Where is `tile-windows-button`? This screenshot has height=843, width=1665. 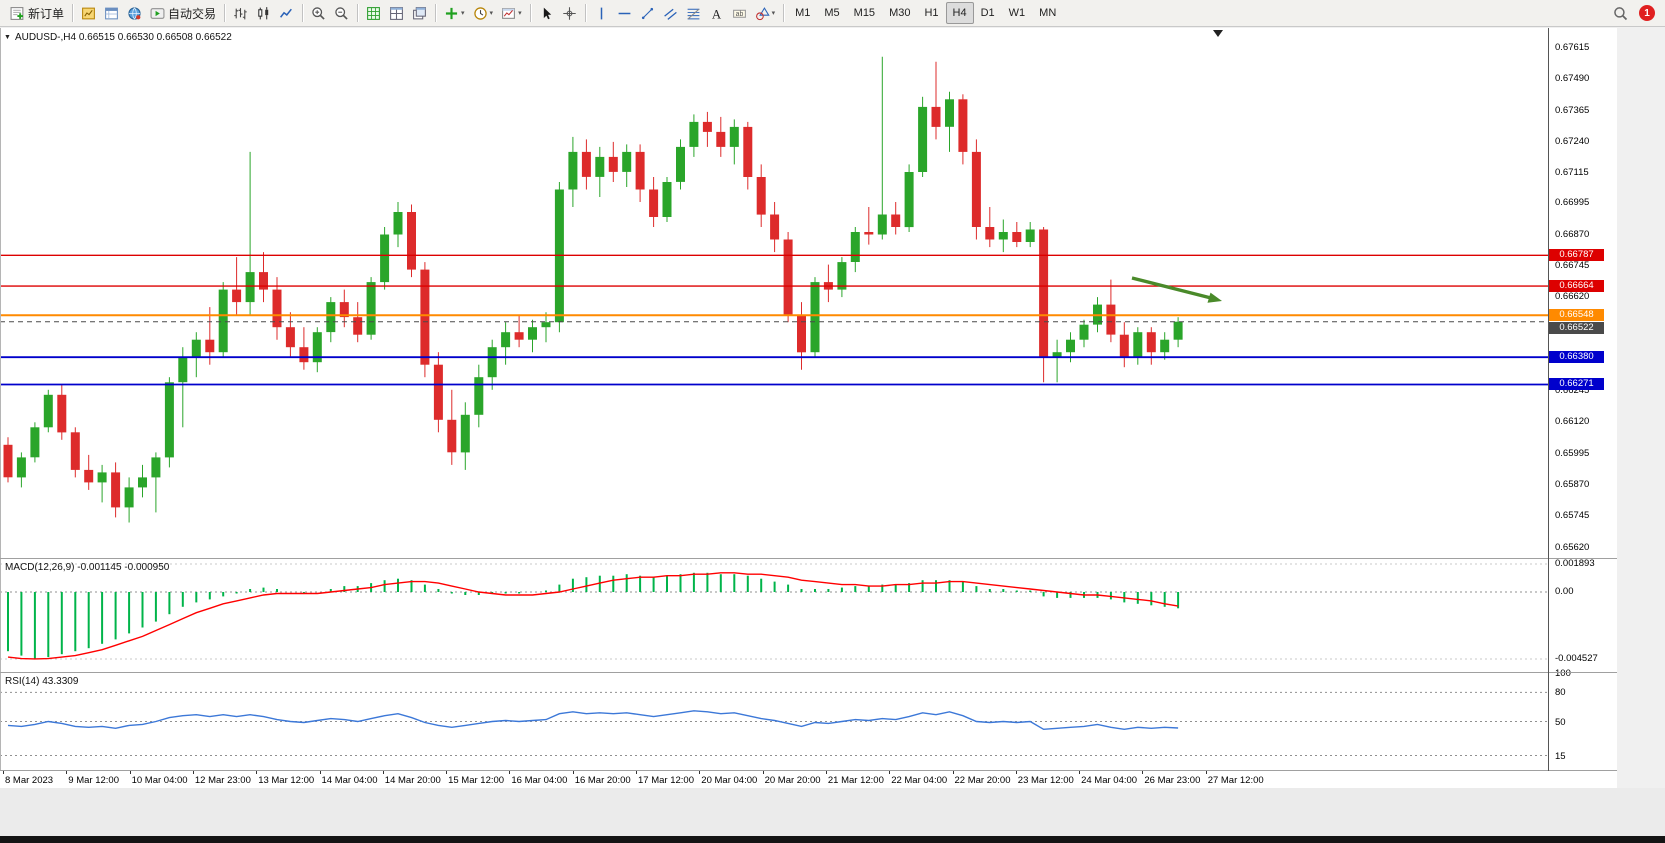 tile-windows-button is located at coordinates (396, 13).